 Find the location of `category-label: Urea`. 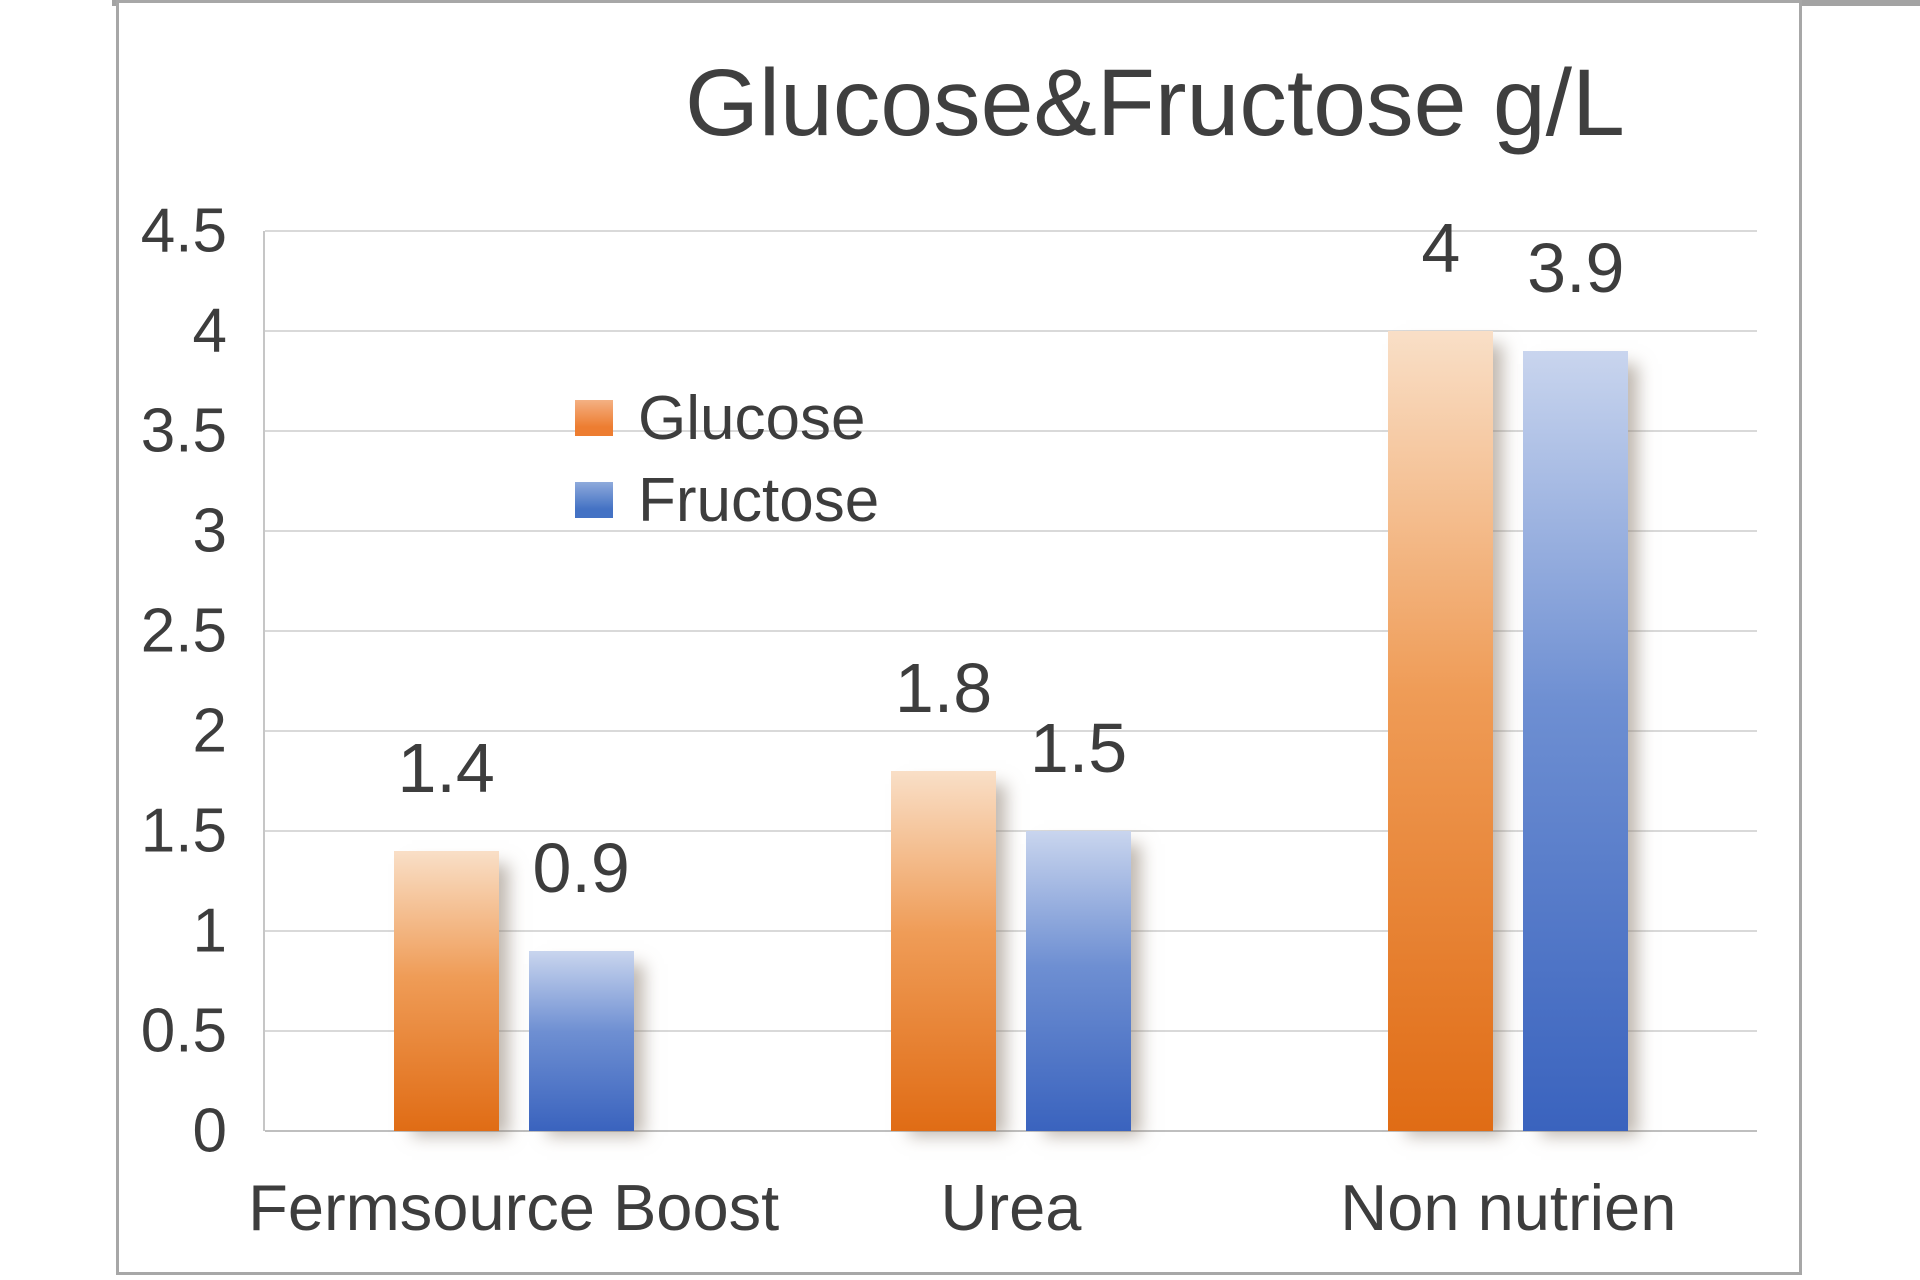

category-label: Urea is located at coordinates (1011, 1207).